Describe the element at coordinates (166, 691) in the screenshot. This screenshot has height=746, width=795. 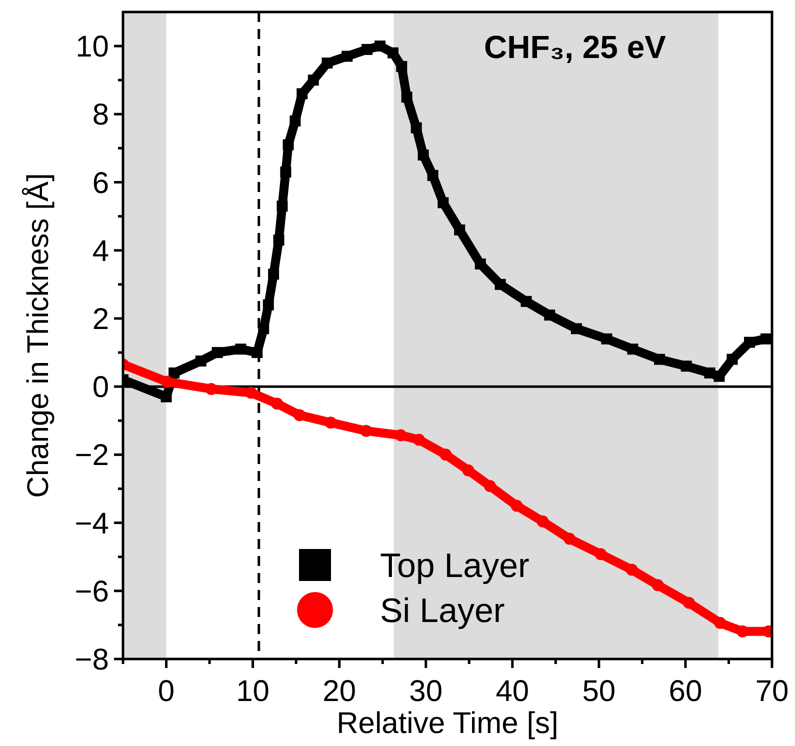
I see `x-tick-label: 0` at that location.